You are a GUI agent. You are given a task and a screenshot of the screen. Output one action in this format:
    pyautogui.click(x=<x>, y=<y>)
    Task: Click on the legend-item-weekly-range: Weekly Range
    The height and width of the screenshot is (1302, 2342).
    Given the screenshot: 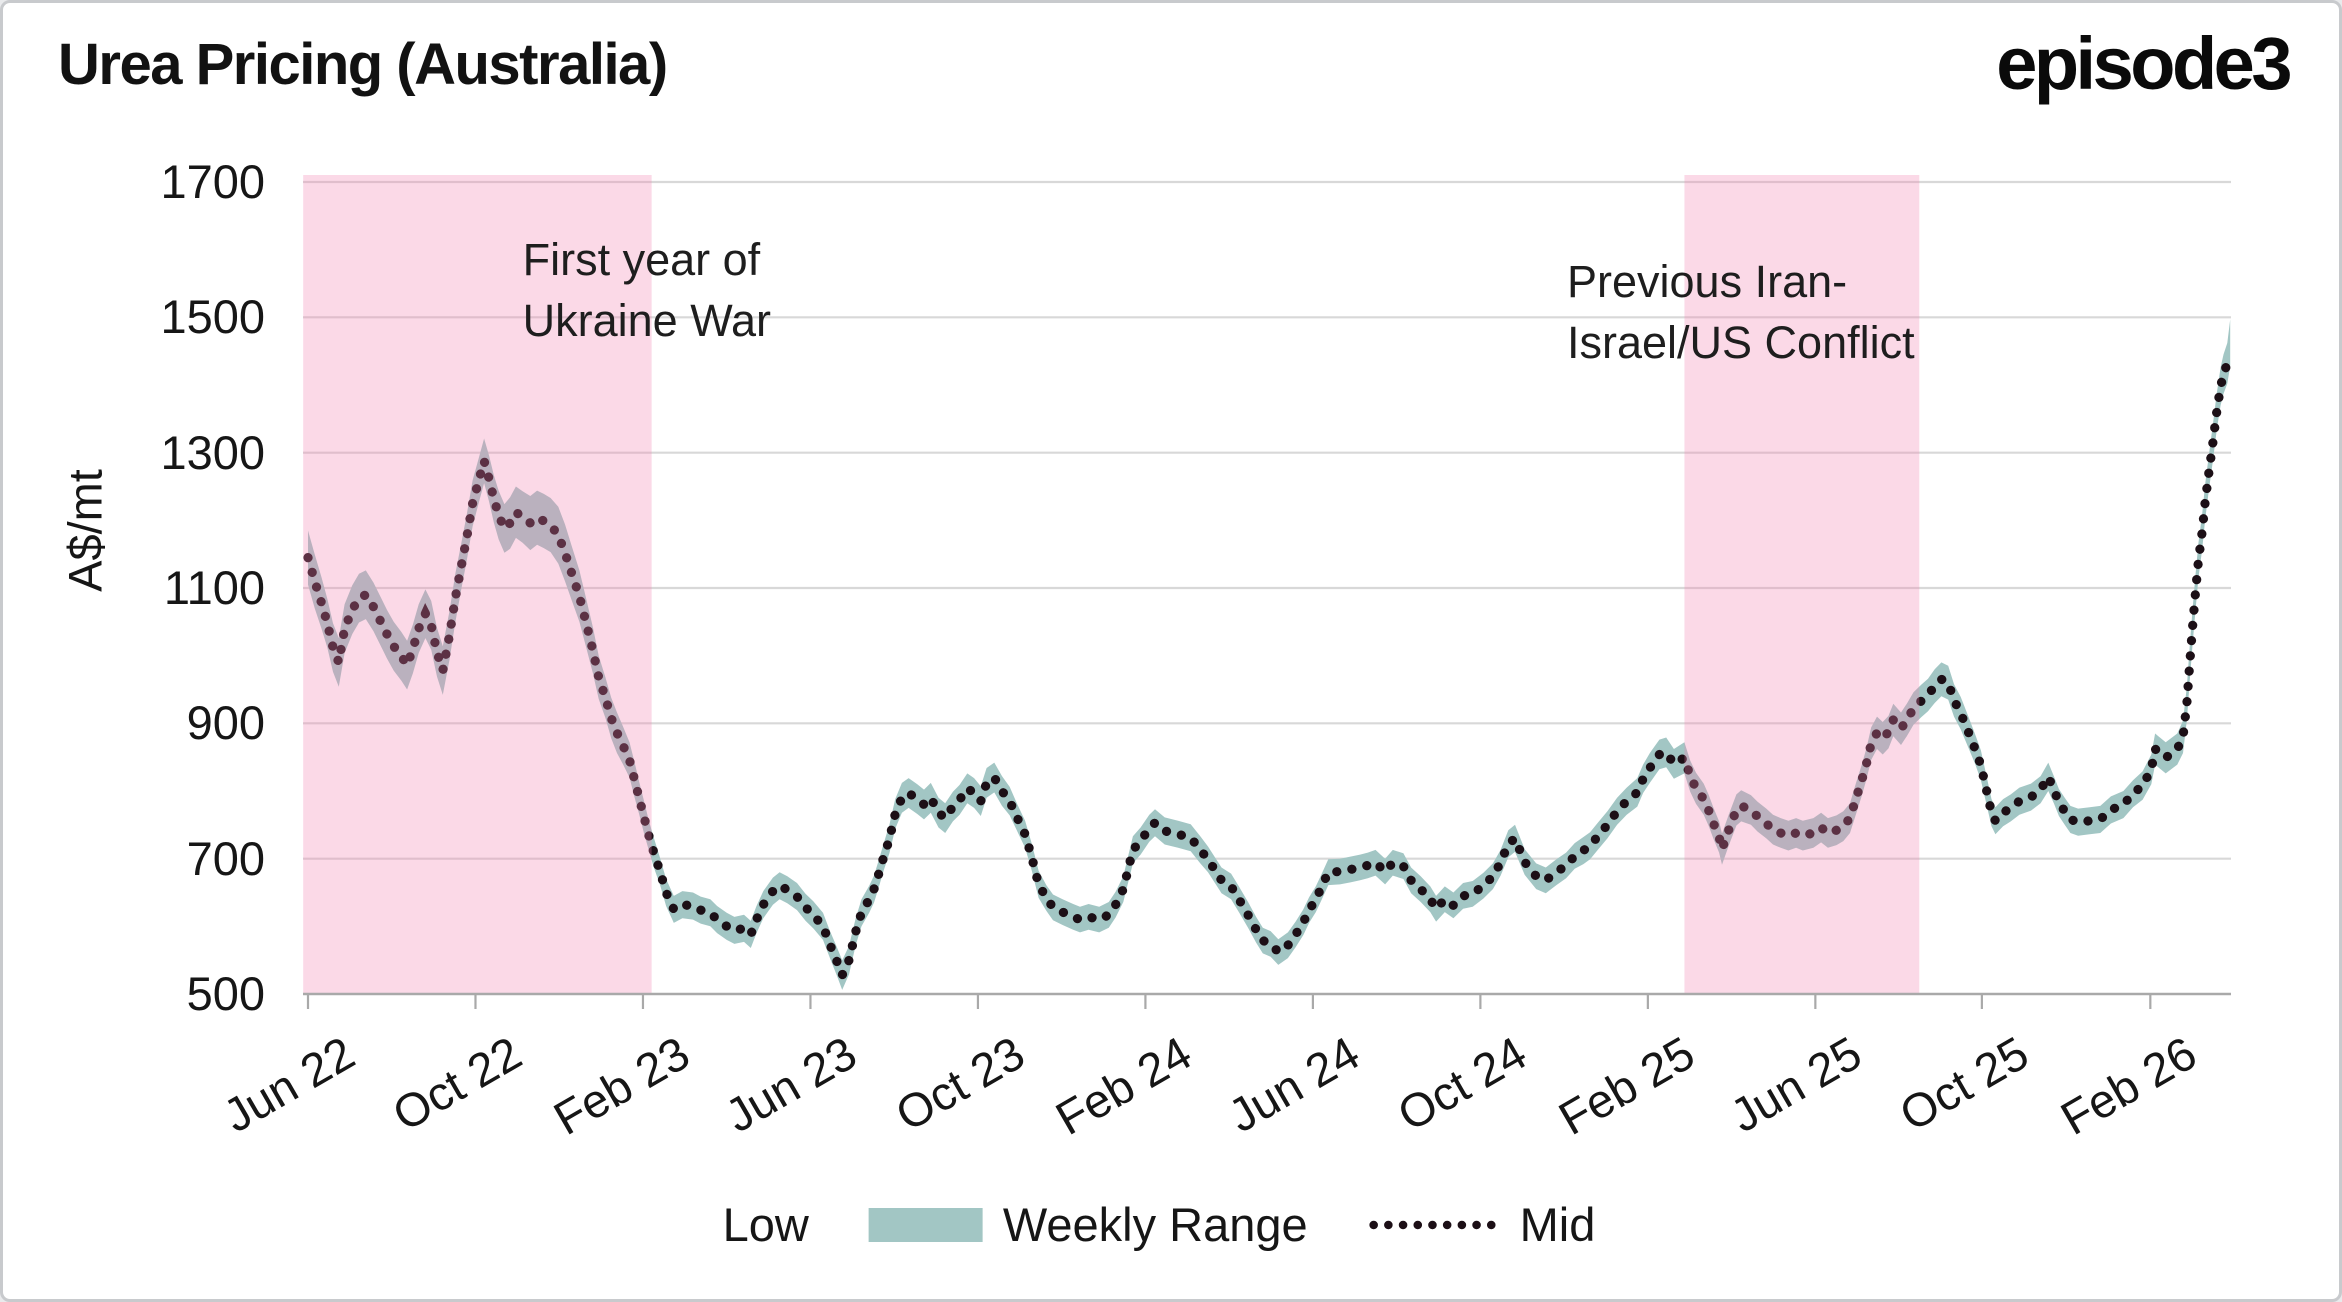 What is the action you would take?
    pyautogui.click(x=1088, y=1224)
    